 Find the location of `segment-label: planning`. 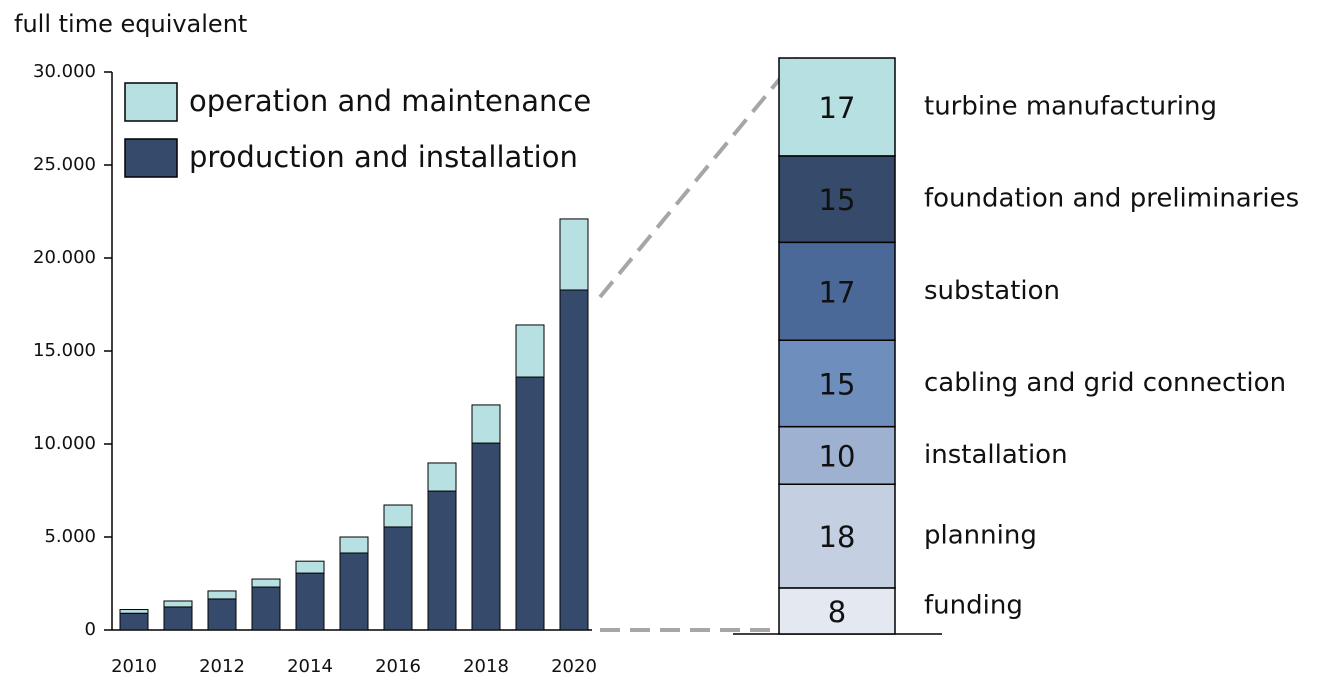

segment-label: planning is located at coordinates (980, 536).